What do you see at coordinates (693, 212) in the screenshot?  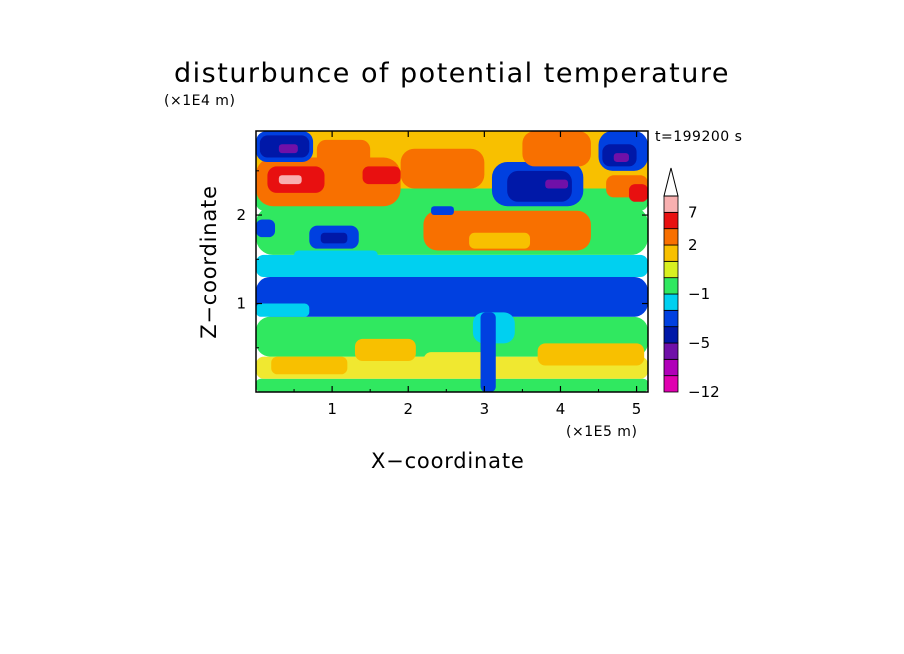 I see `colorbar-label: 7` at bounding box center [693, 212].